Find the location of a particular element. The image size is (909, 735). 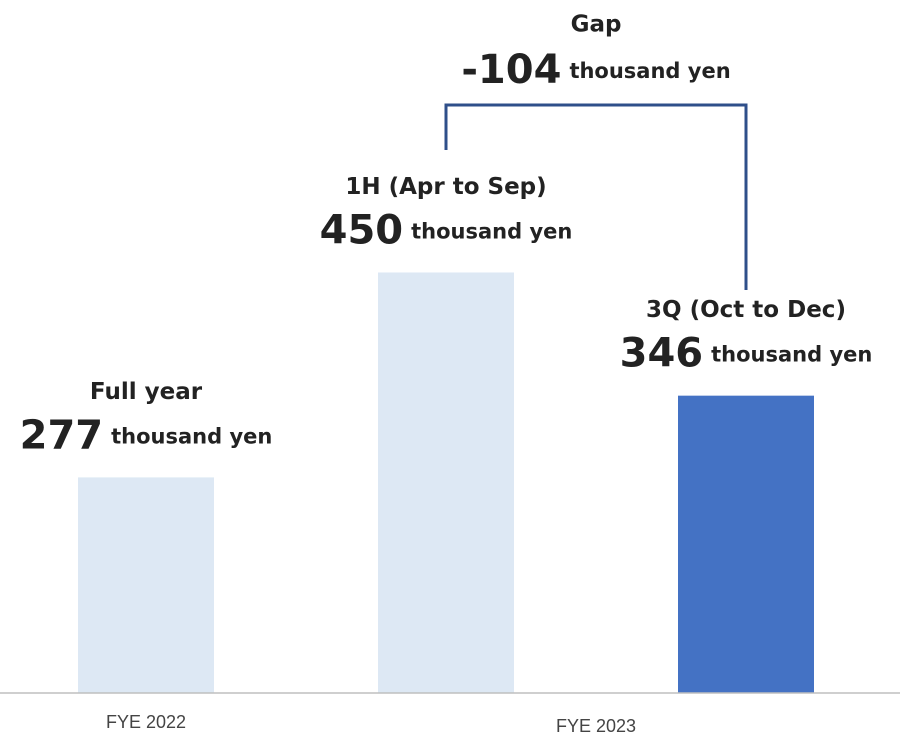

value-label: -104 thousand yen is located at coordinates (595, 70).